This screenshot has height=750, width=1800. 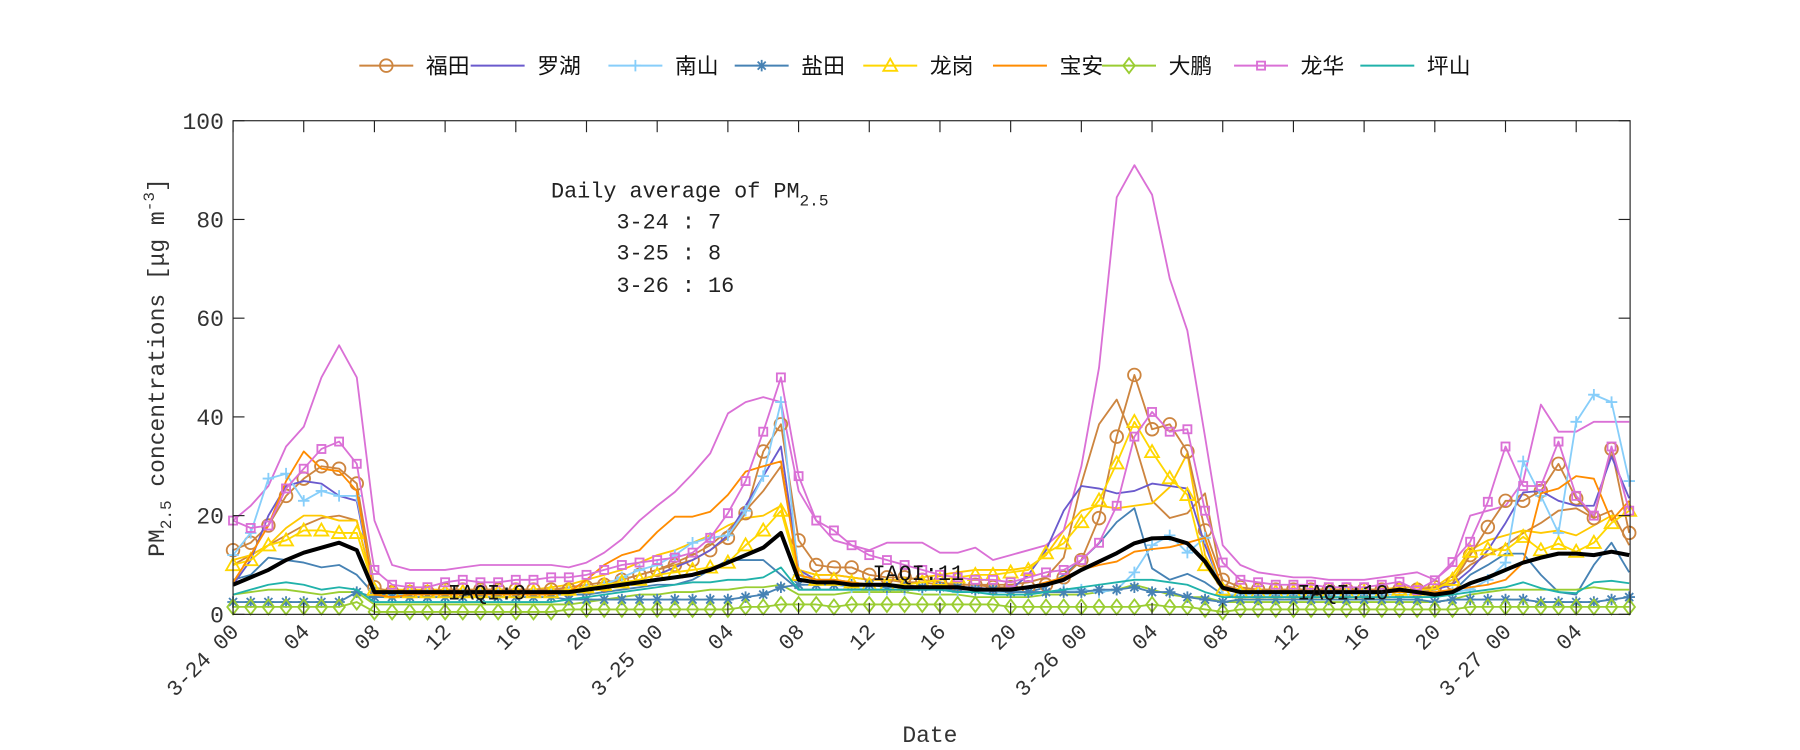 I want to click on y-label-rest: concentrations [μg m, so click(x=158, y=355).